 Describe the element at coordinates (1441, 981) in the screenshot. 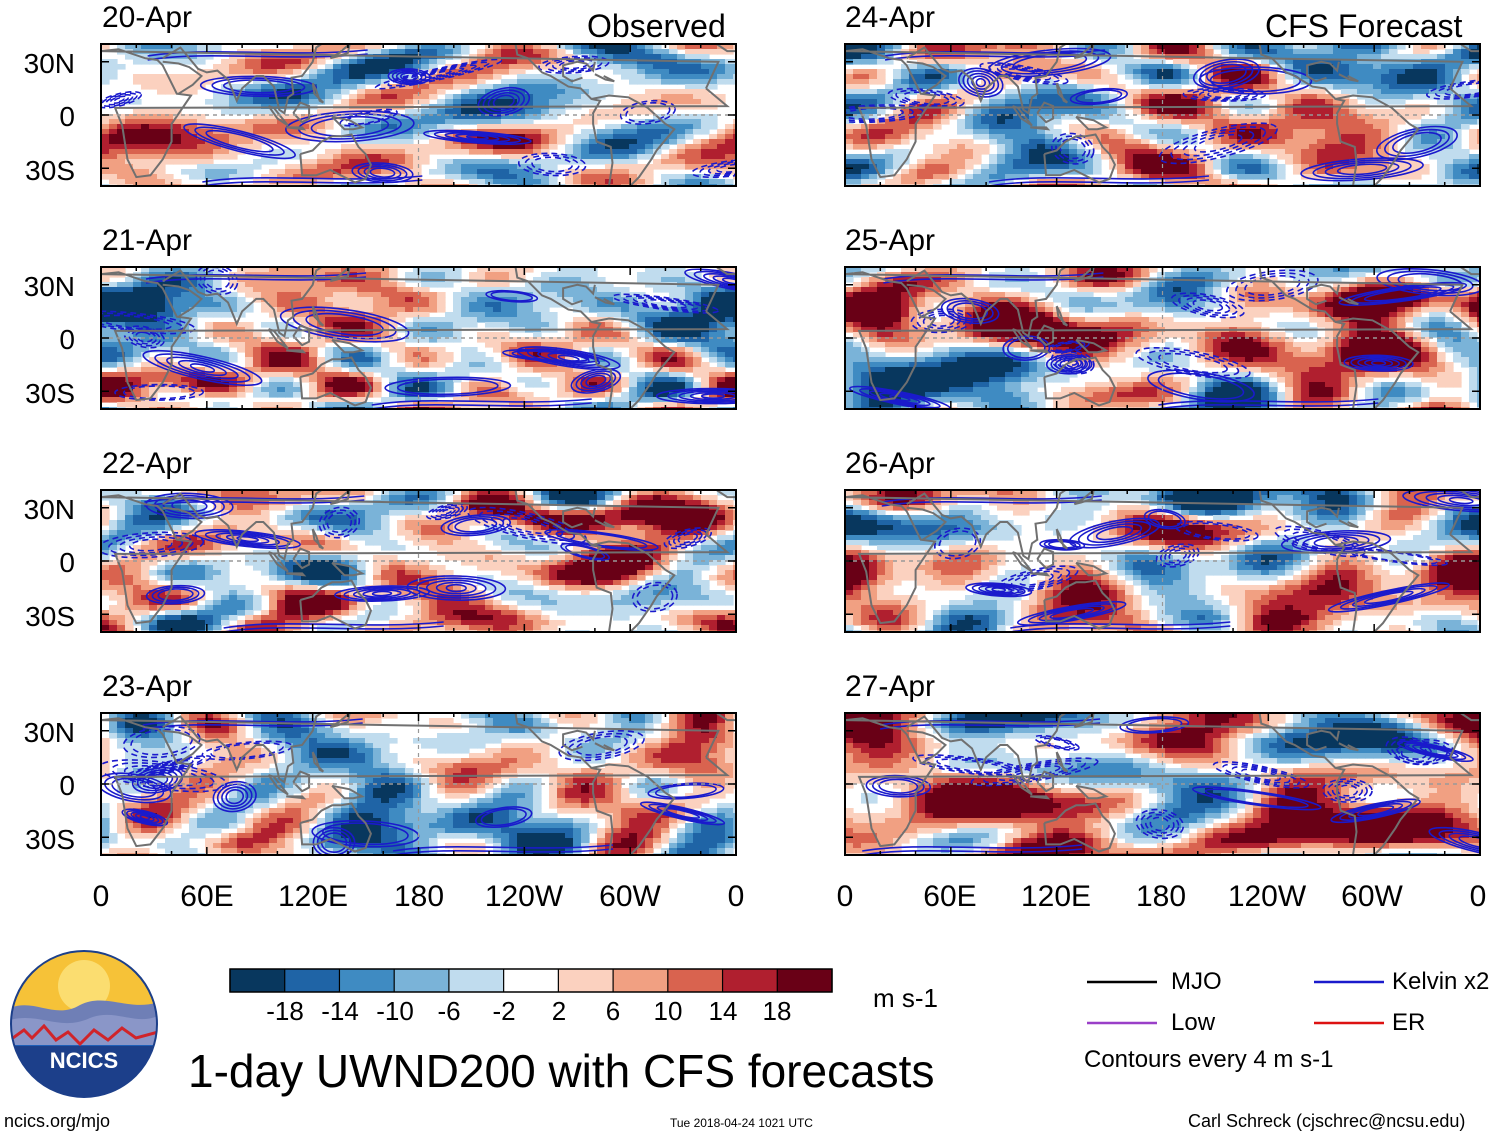

I see `legend-label-kelvin: Kelvin x2` at that location.